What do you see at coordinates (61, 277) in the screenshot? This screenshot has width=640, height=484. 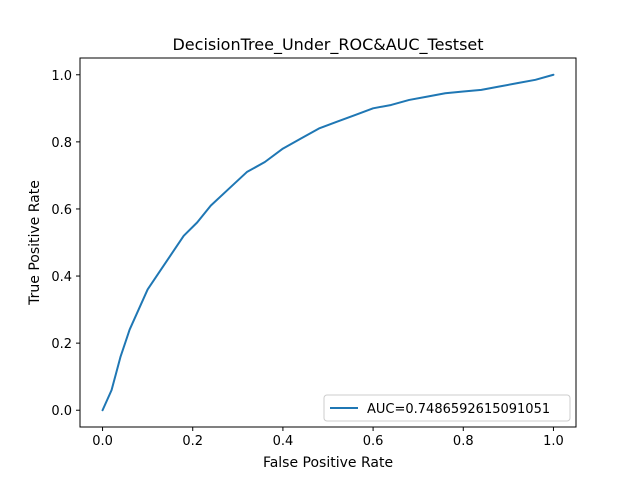 I see `y-tick-label: 0.4` at bounding box center [61, 277].